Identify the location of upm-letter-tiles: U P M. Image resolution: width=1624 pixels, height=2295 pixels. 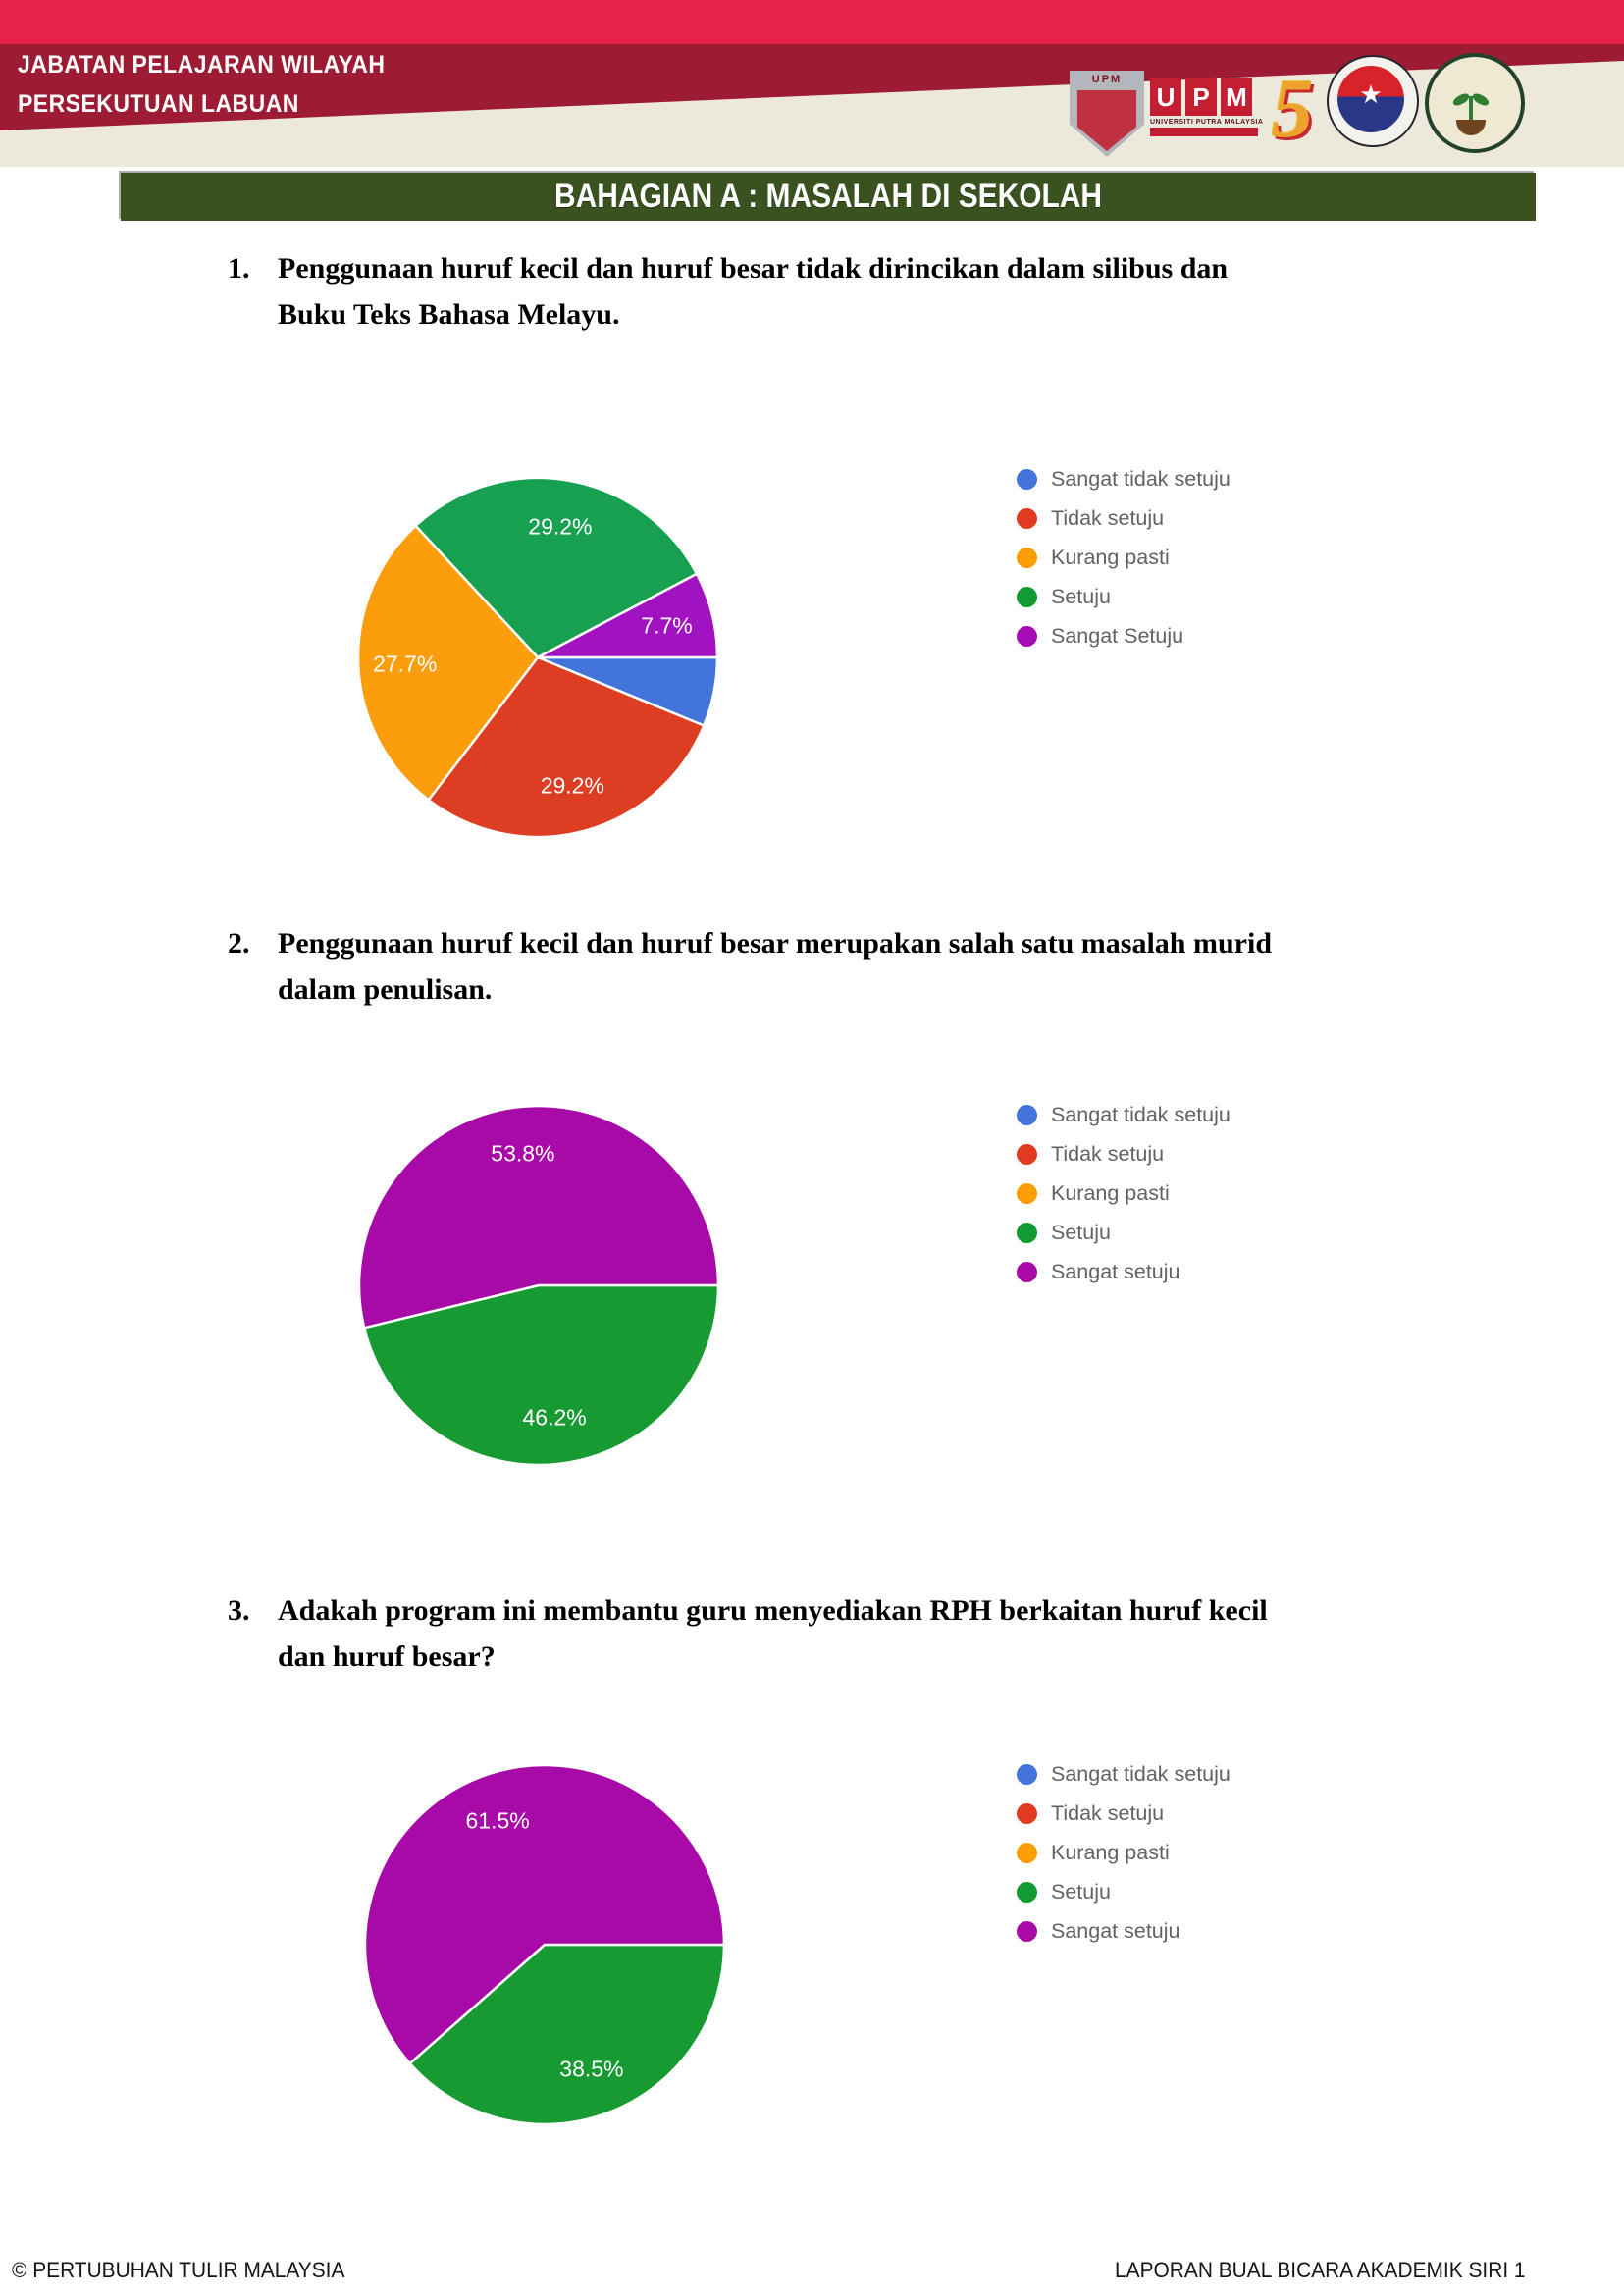
(1207, 97).